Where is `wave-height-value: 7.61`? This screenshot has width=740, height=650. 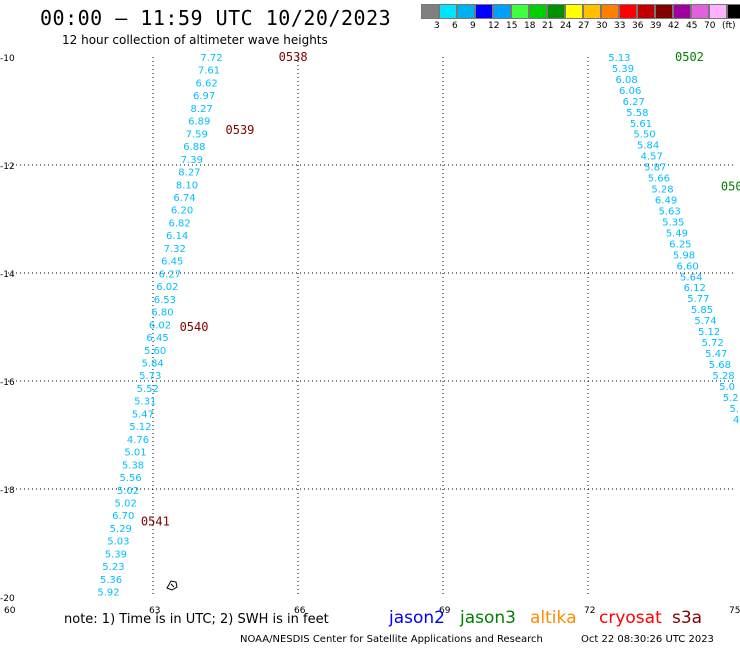
wave-height-value: 7.61 is located at coordinates (209, 71).